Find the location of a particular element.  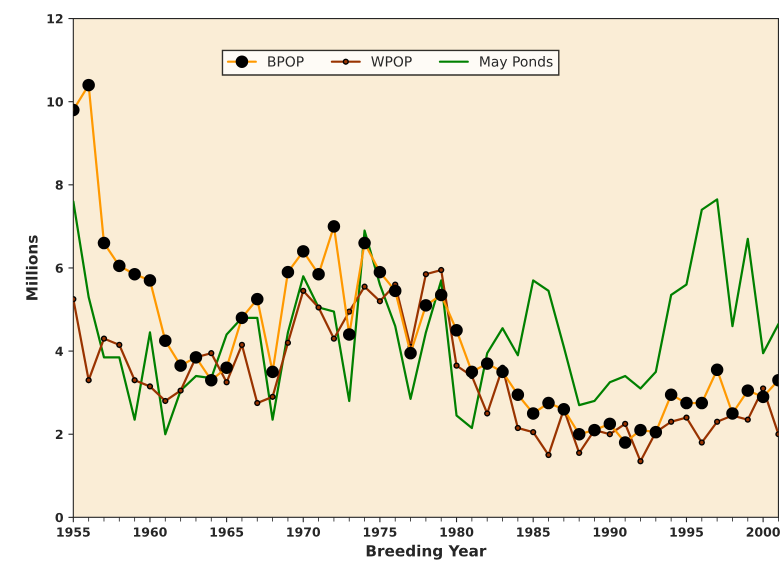

x-tick-label: 1980 is located at coordinates (457, 532).